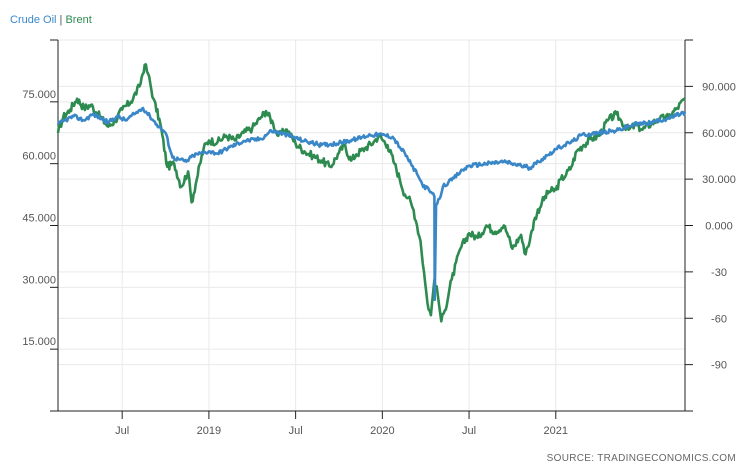  What do you see at coordinates (719, 227) in the screenshot?
I see `y-right-tick-label: 0.000` at bounding box center [719, 227].